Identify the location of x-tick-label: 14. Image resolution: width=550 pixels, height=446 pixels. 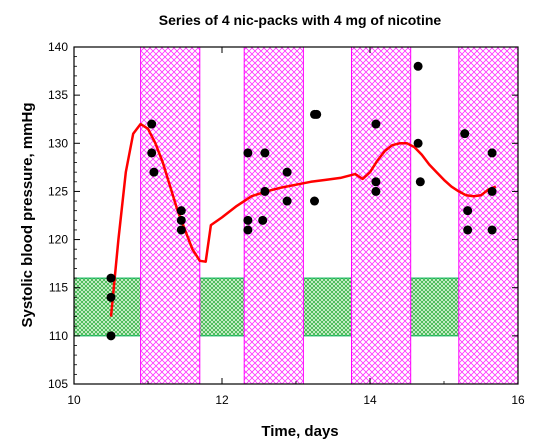
(370, 400).